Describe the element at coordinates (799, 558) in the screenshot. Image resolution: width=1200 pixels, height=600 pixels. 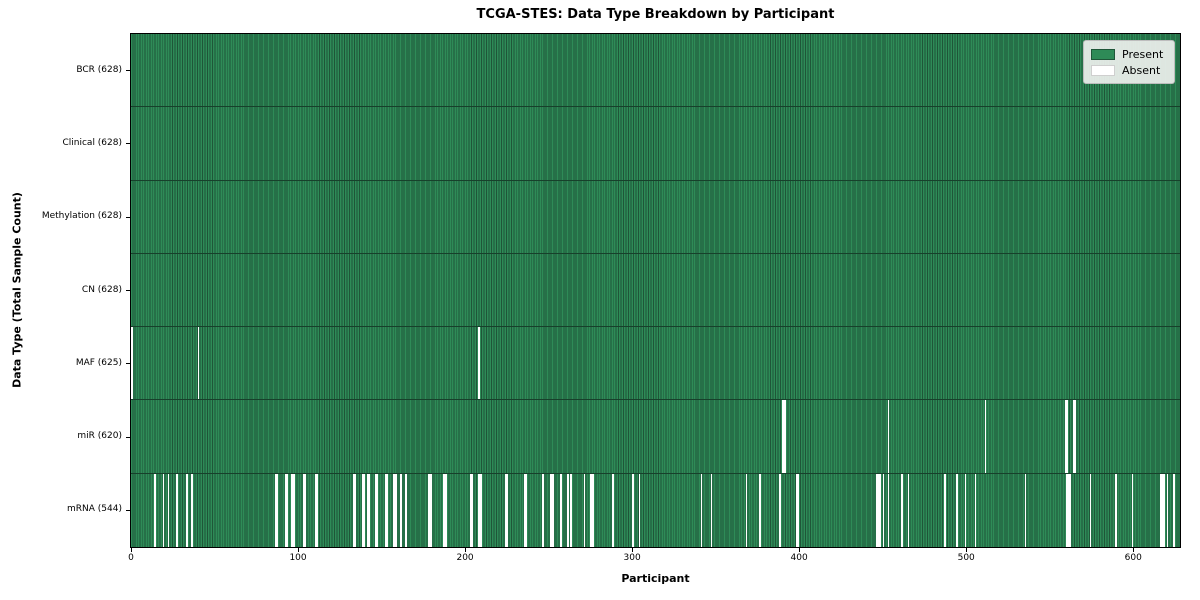
I see `x-tick-label: 400` at that location.